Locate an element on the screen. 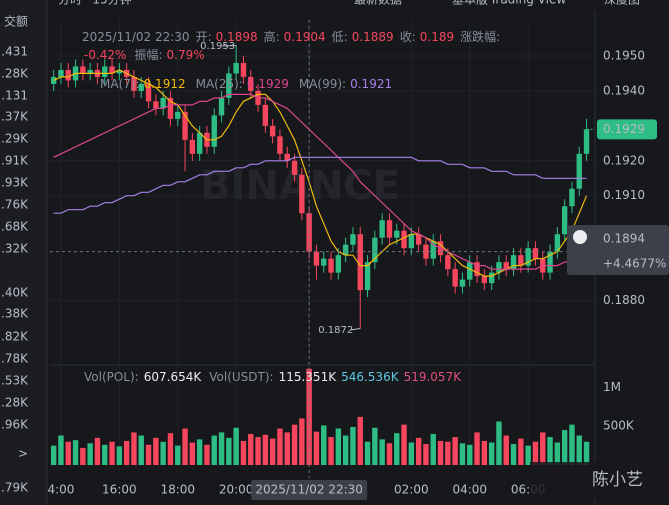 This screenshot has width=669, height=505. left-item: .37K is located at coordinates (15, 117).